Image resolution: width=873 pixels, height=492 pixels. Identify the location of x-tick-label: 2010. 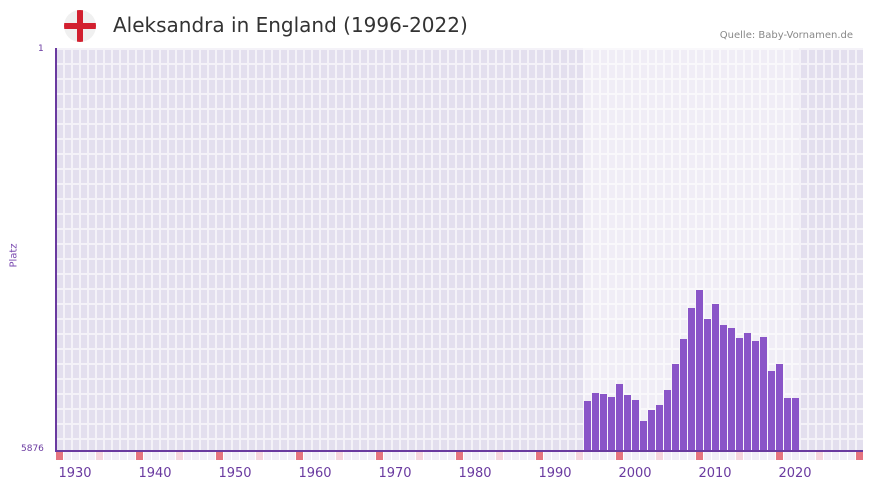
(715, 473).